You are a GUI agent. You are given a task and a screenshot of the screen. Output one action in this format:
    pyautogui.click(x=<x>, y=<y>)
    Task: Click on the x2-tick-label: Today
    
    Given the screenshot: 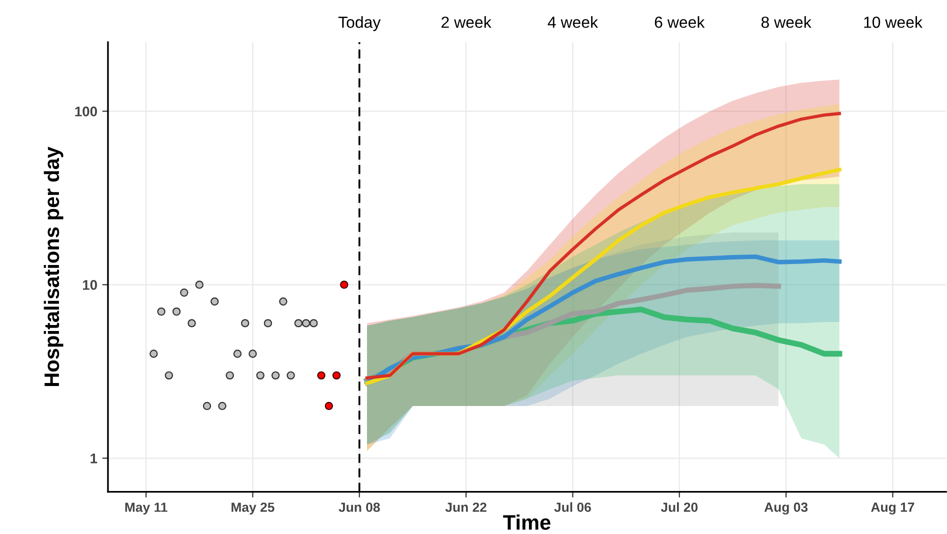 What is the action you would take?
    pyautogui.click(x=359, y=24)
    